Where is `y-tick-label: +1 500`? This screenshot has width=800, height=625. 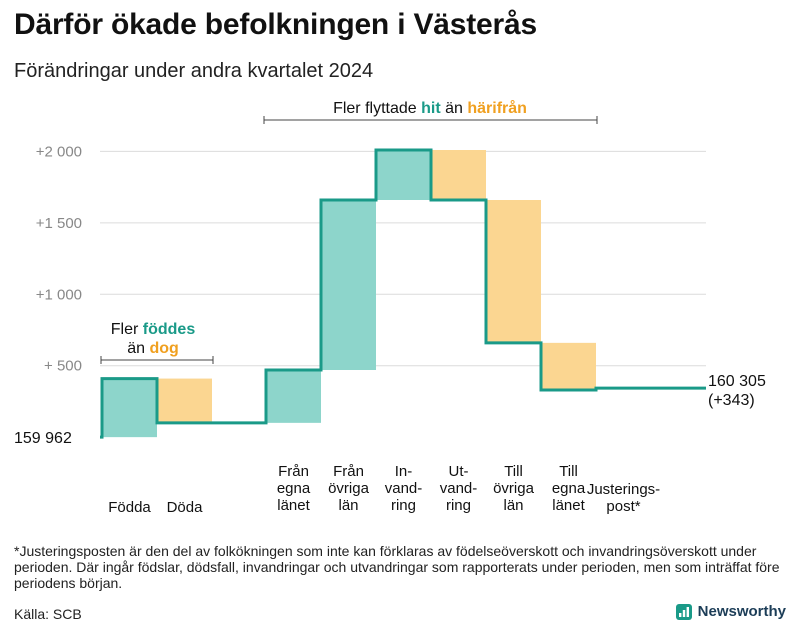
y-tick-label: +1 500 is located at coordinates (59, 223).